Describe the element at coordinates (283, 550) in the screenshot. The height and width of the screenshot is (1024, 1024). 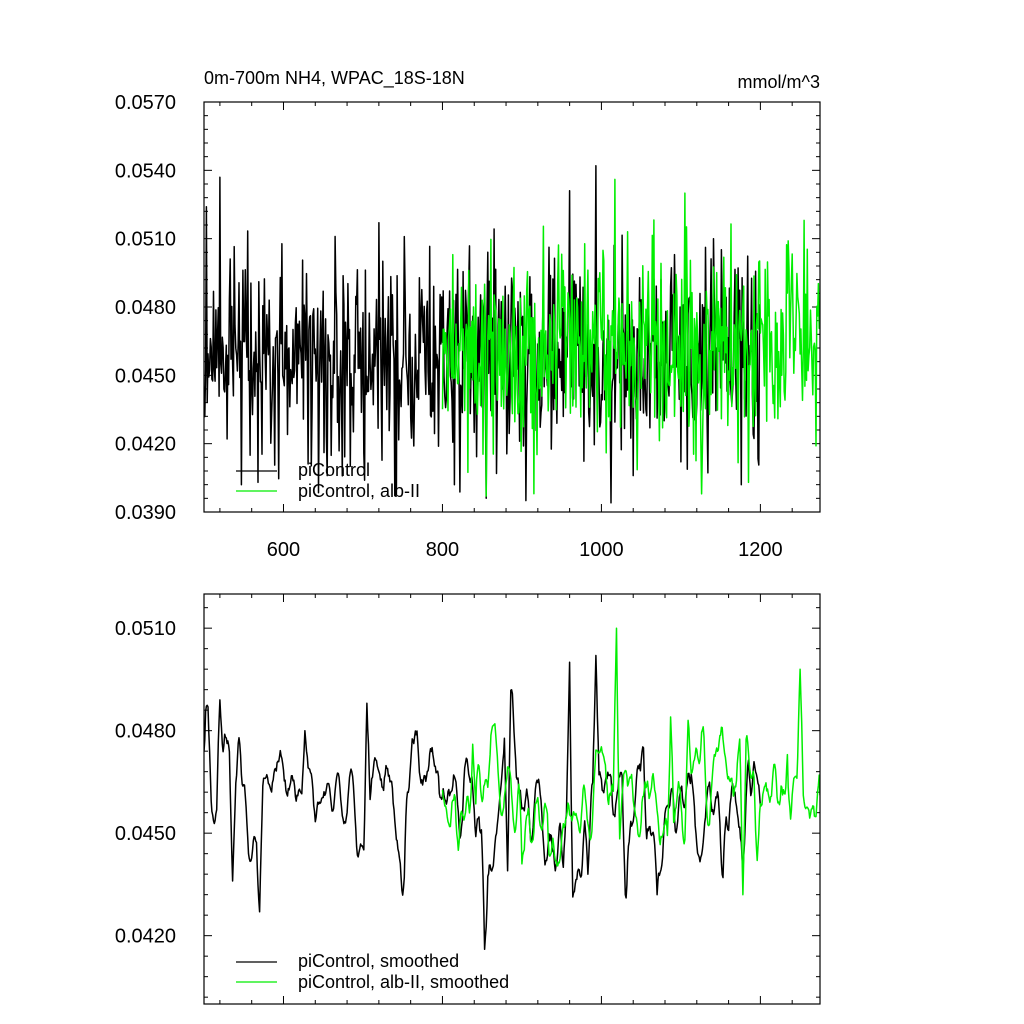
I see `x-tick-label: 600` at that location.